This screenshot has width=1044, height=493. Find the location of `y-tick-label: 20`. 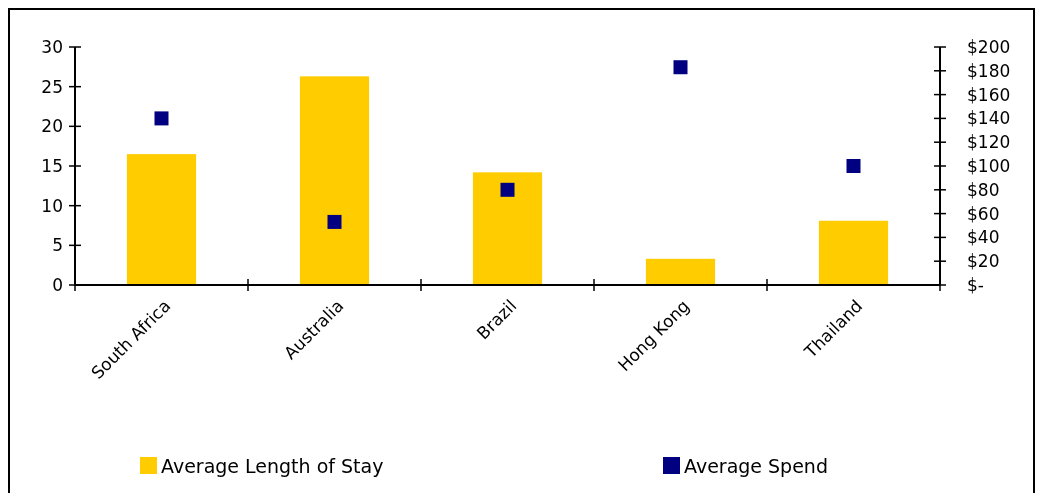

y-tick-label: 20 is located at coordinates (52, 126).